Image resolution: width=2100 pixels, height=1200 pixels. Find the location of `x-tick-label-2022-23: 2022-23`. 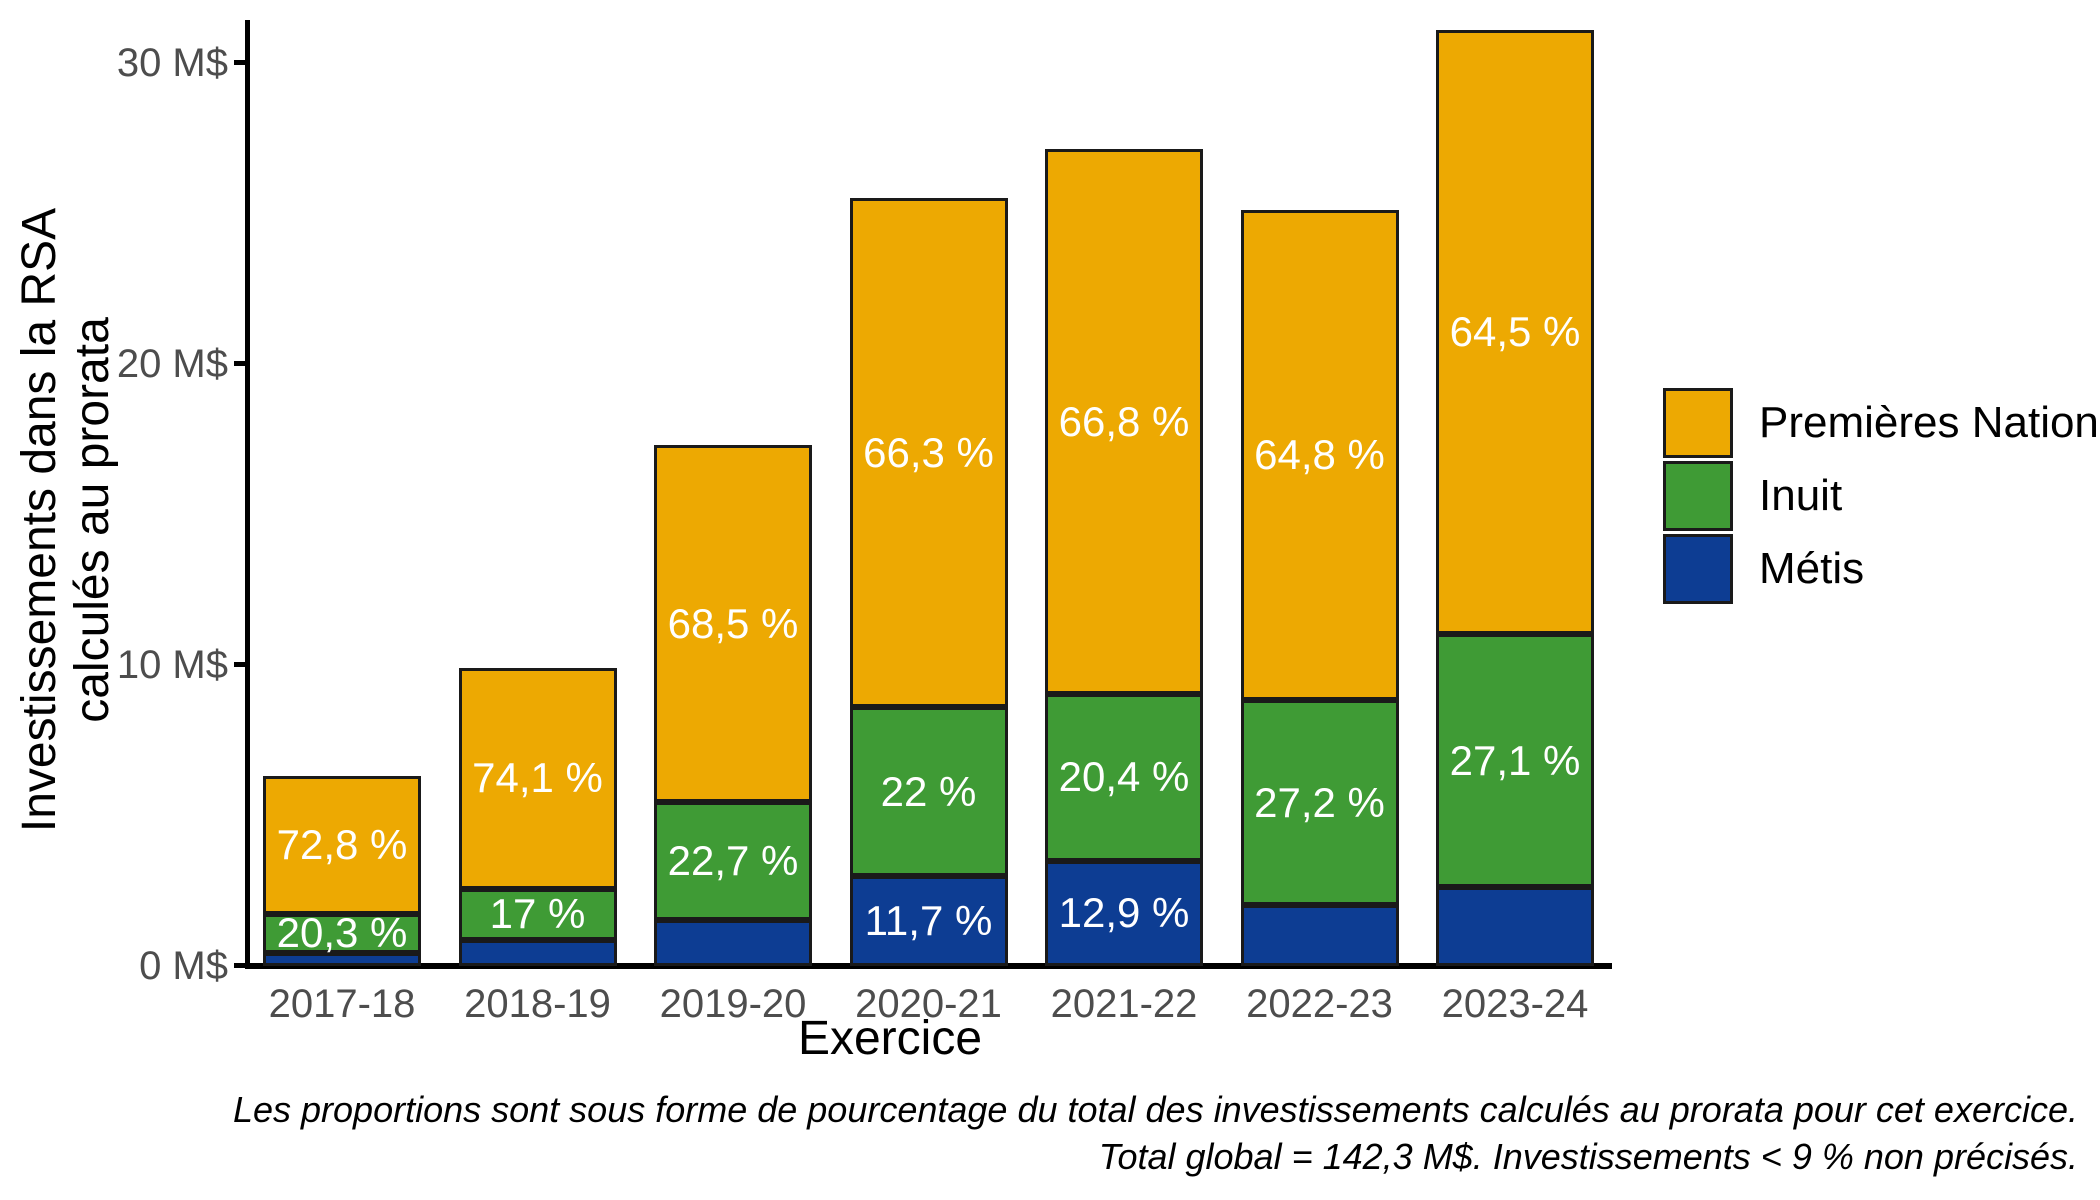

x-tick-label-2022-23: 2022-23 is located at coordinates (1319, 1004).